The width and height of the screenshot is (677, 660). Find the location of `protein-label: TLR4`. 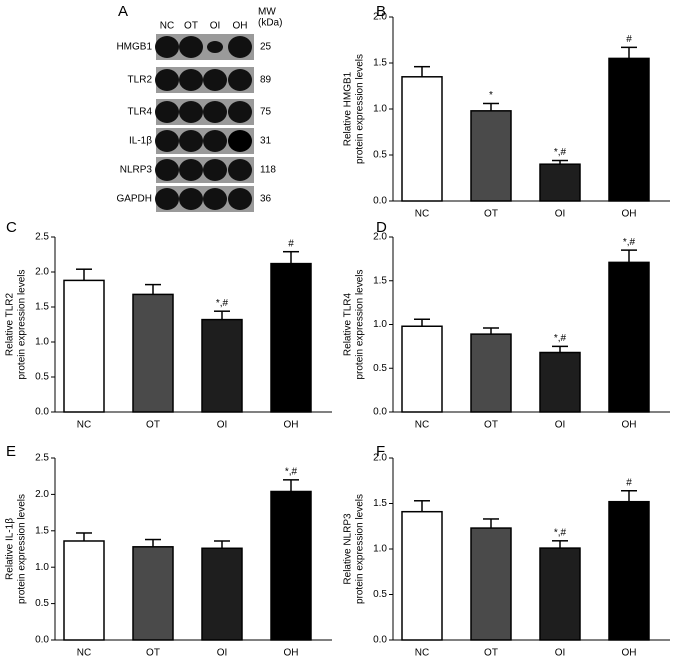

protein-label: TLR4 is located at coordinates (140, 112).